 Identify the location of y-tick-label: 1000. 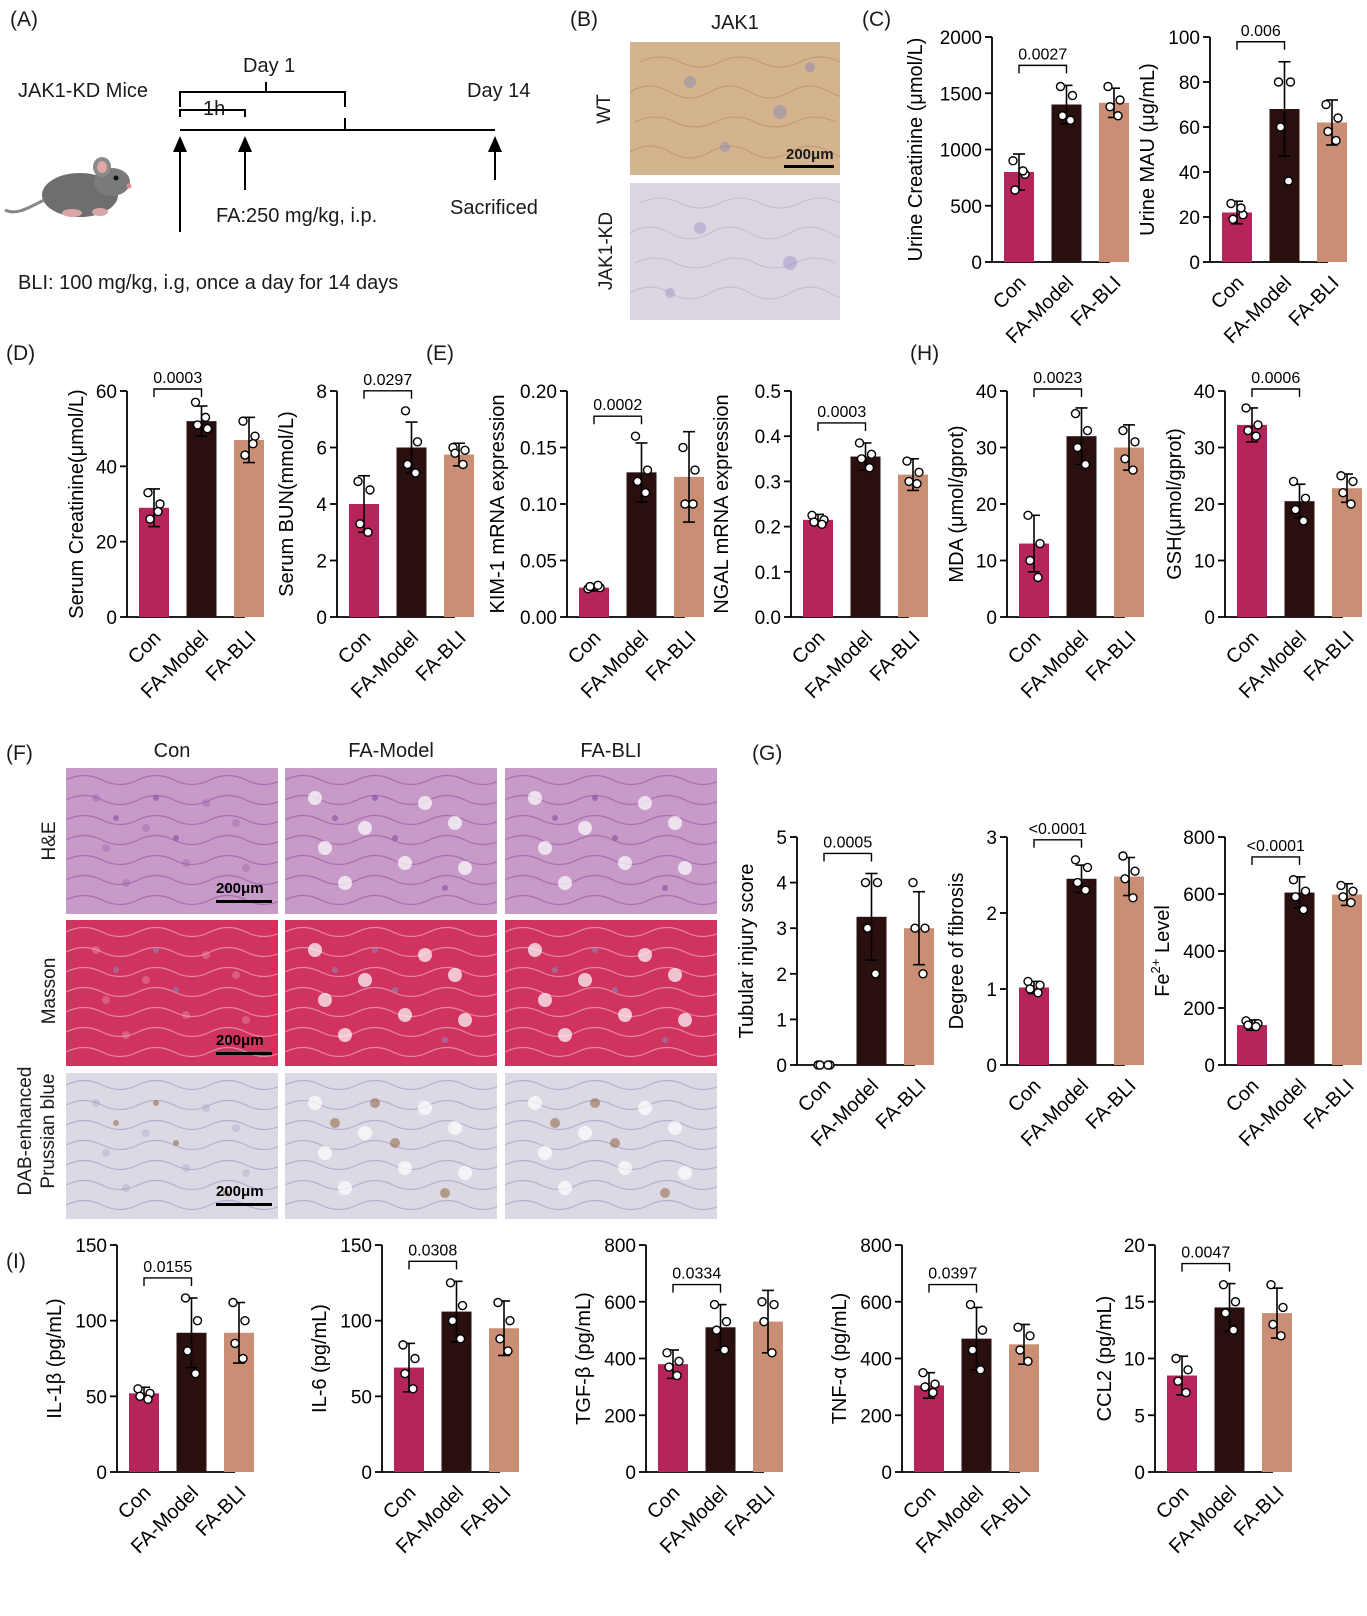
(961, 151).